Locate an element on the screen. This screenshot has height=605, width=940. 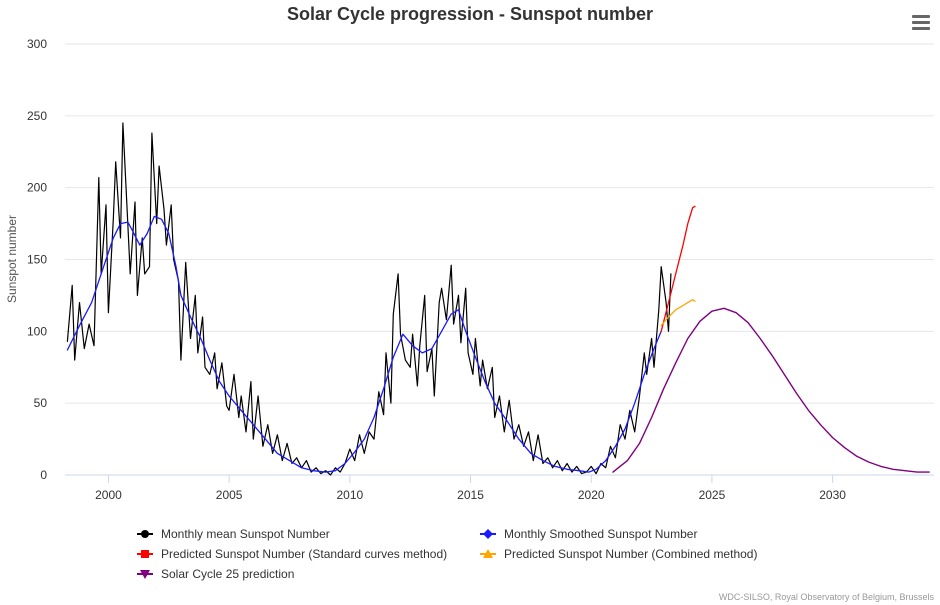
legend-item-2: Monthly Smoothed Sunspot Number is located at coordinates (588, 534).